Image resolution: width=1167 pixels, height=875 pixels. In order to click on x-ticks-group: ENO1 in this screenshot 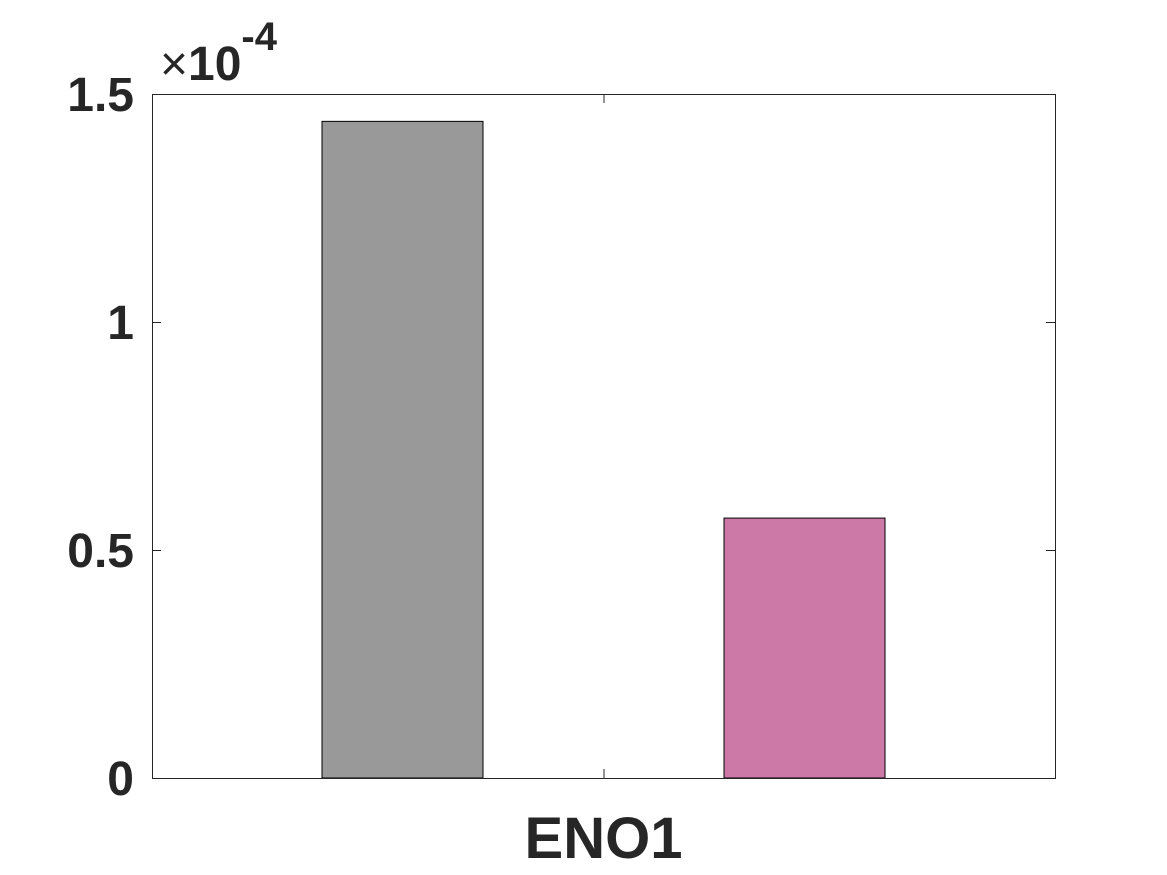, I will do `click(604, 482)`.